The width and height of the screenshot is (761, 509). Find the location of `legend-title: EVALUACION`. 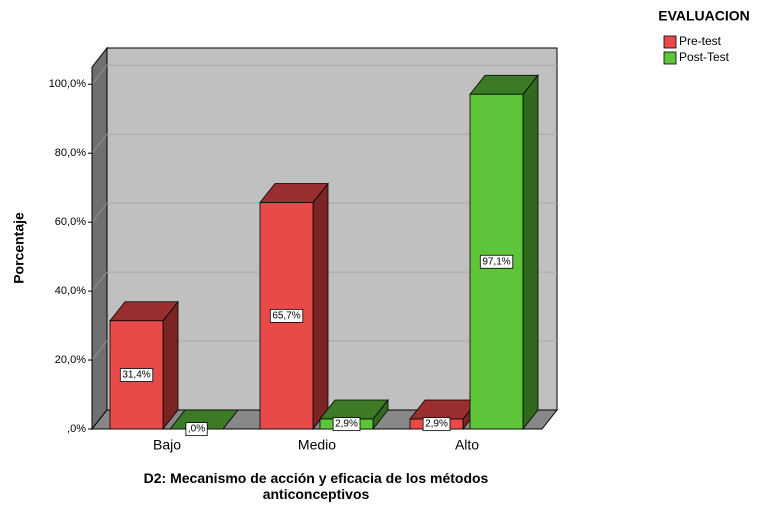

legend-title: EVALUACION is located at coordinates (704, 16).